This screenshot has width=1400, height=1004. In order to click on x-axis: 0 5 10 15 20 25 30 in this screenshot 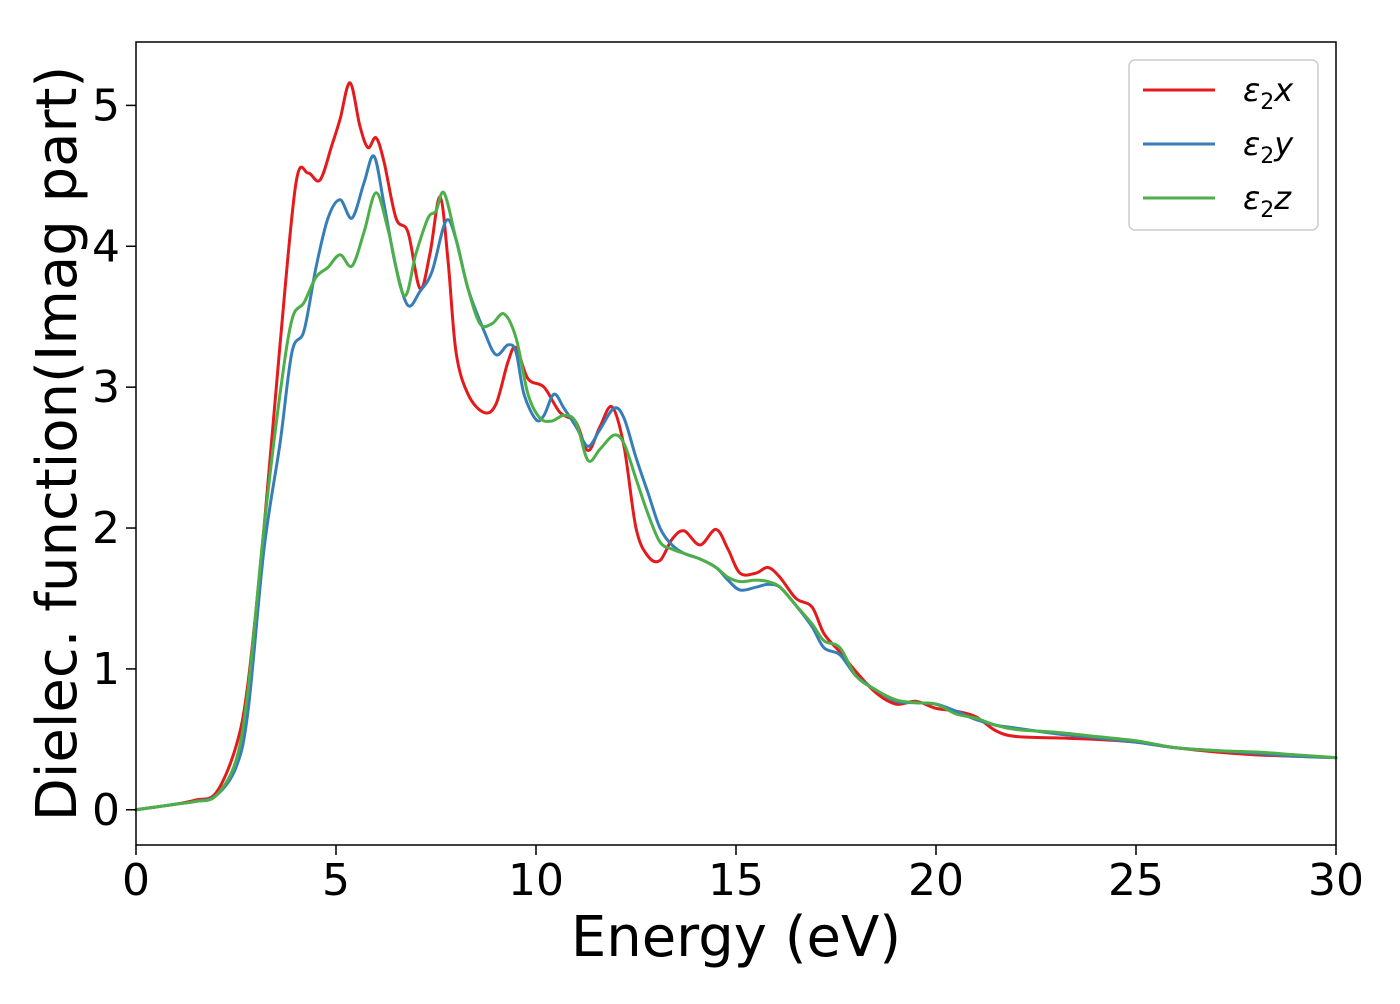, I will do `click(743, 875)`.